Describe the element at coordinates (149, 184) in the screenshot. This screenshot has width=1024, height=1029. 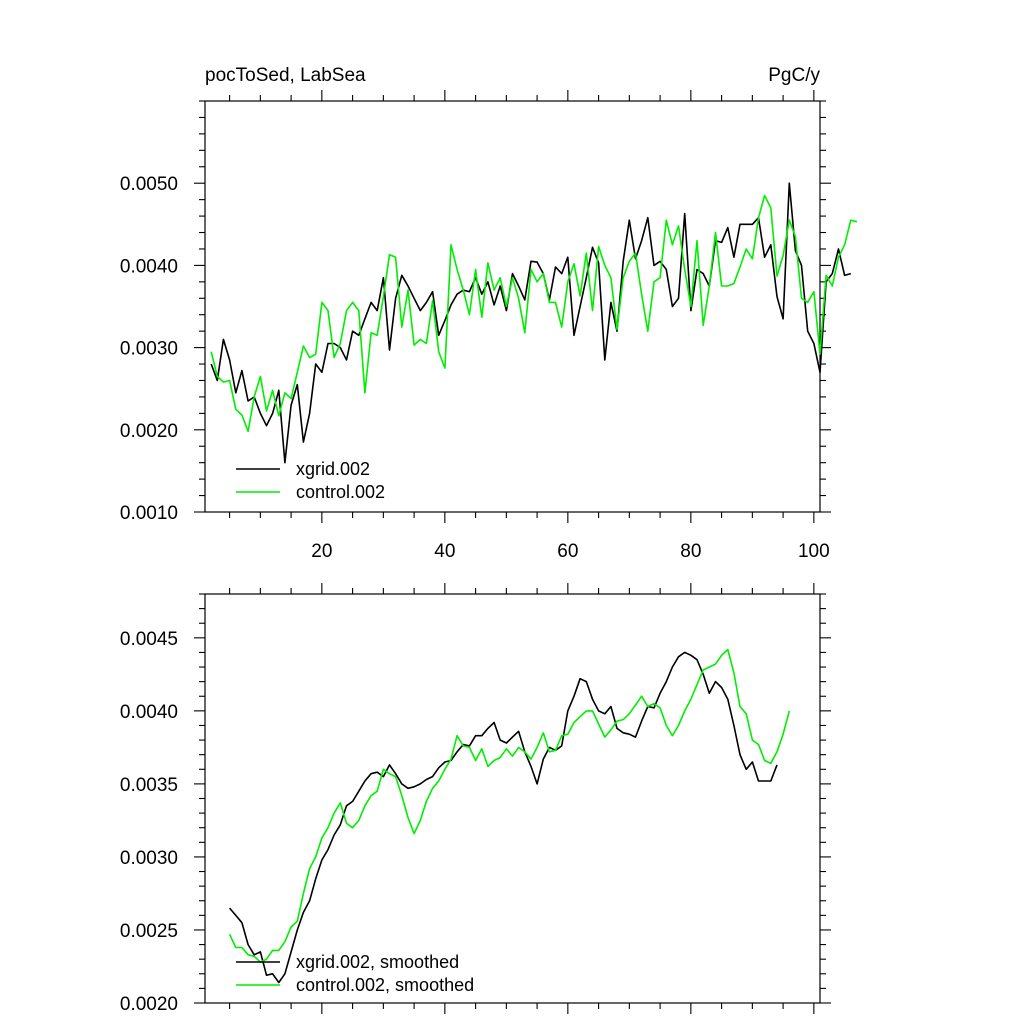
I see `y-tick-label: 0.0050` at that location.